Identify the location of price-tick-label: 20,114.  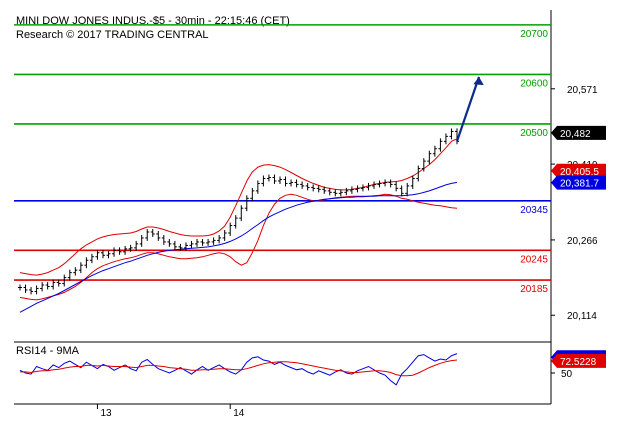
(582, 316).